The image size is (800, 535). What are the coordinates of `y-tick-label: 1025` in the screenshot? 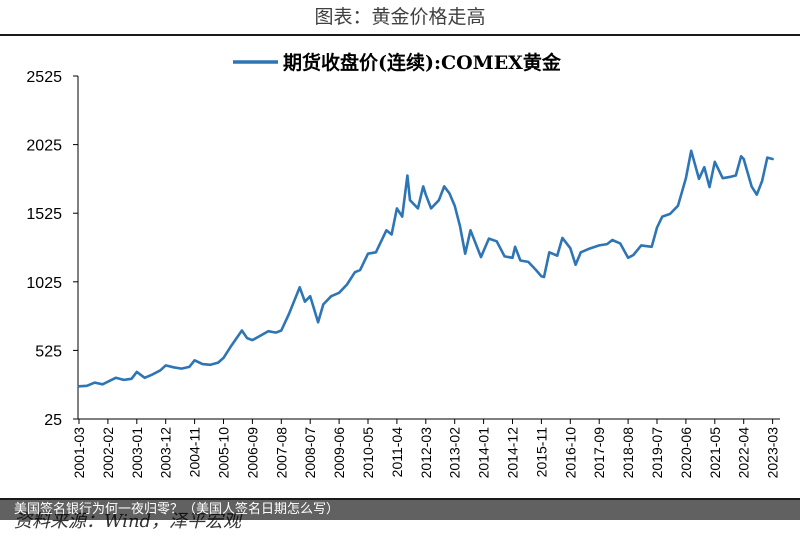 It's located at (44, 283).